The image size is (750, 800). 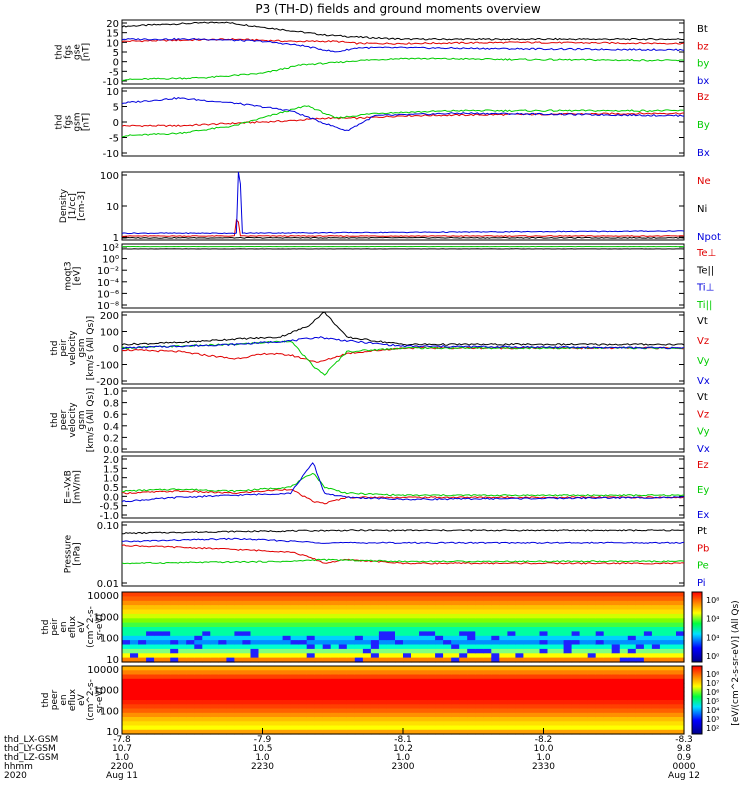 What do you see at coordinates (702, 209) in the screenshot?
I see `legend-item: Ni` at bounding box center [702, 209].